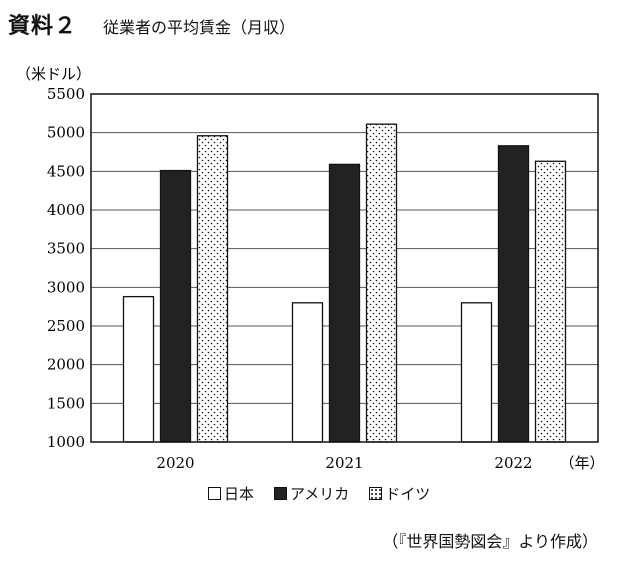 This screenshot has height=572, width=618. What do you see at coordinates (66, 442) in the screenshot?
I see `y-tick-label: 1000` at bounding box center [66, 442].